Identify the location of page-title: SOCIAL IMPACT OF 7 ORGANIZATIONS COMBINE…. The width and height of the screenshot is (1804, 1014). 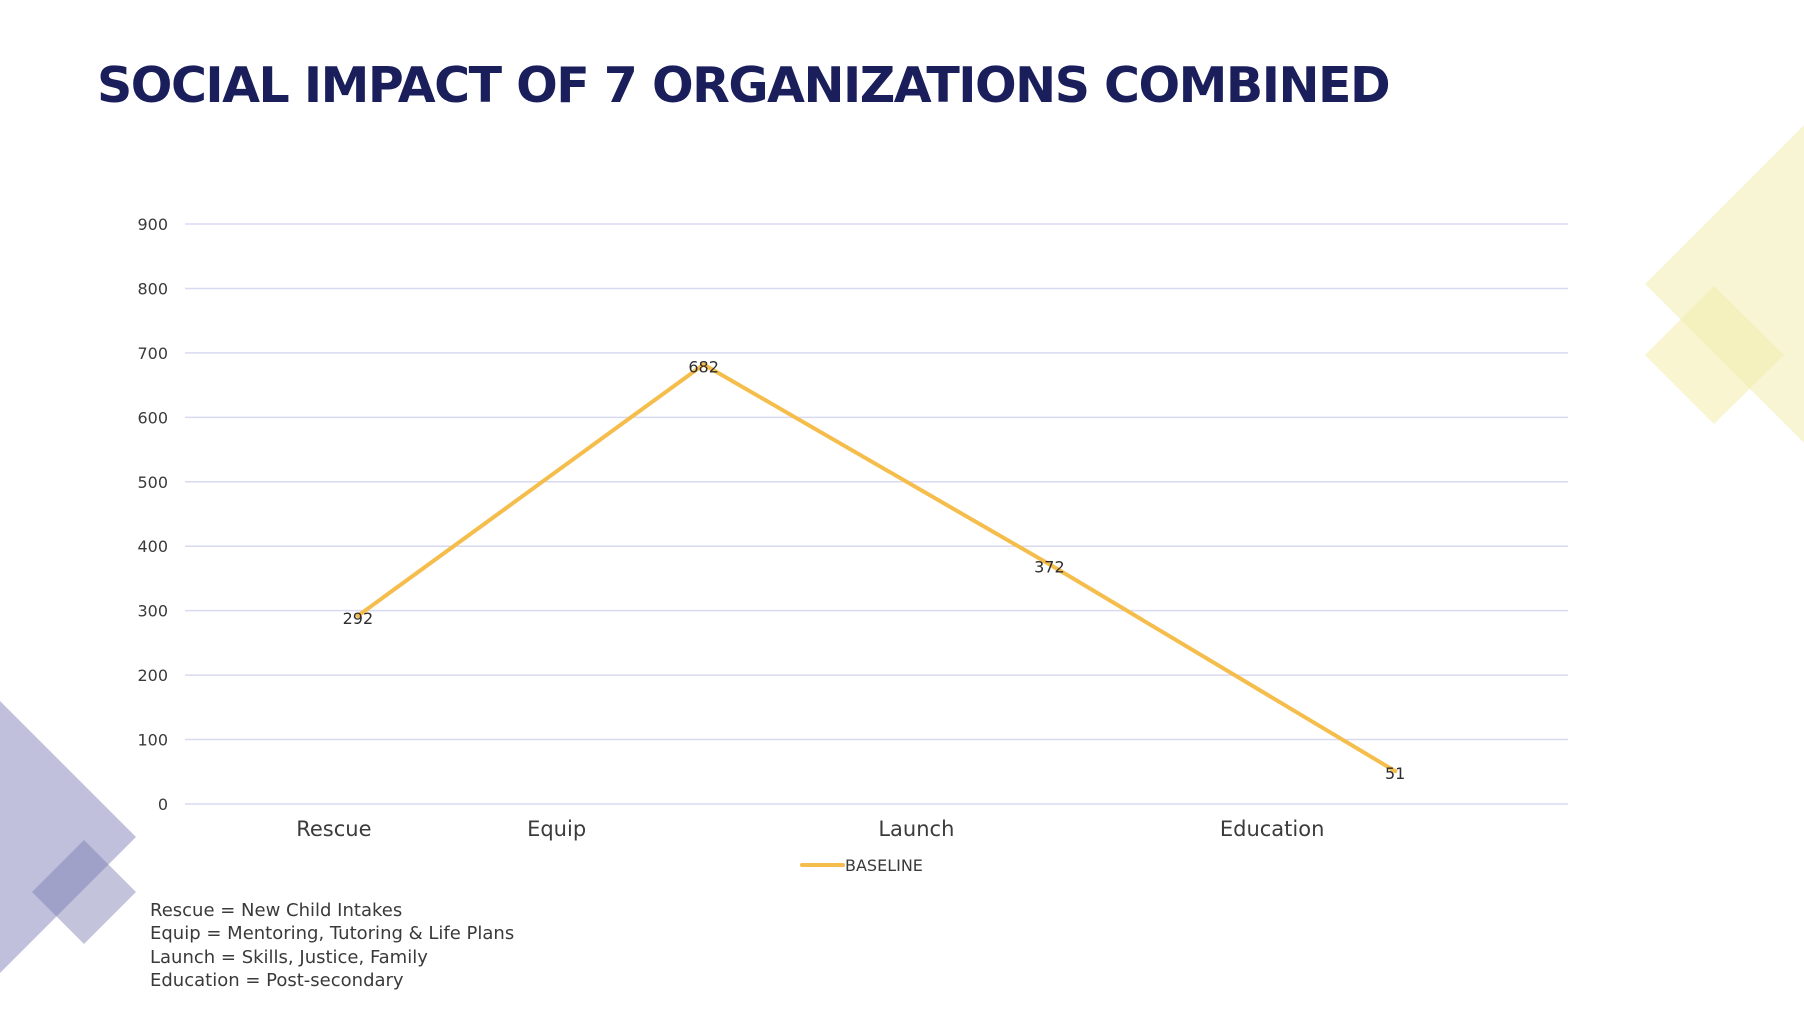
(744, 85).